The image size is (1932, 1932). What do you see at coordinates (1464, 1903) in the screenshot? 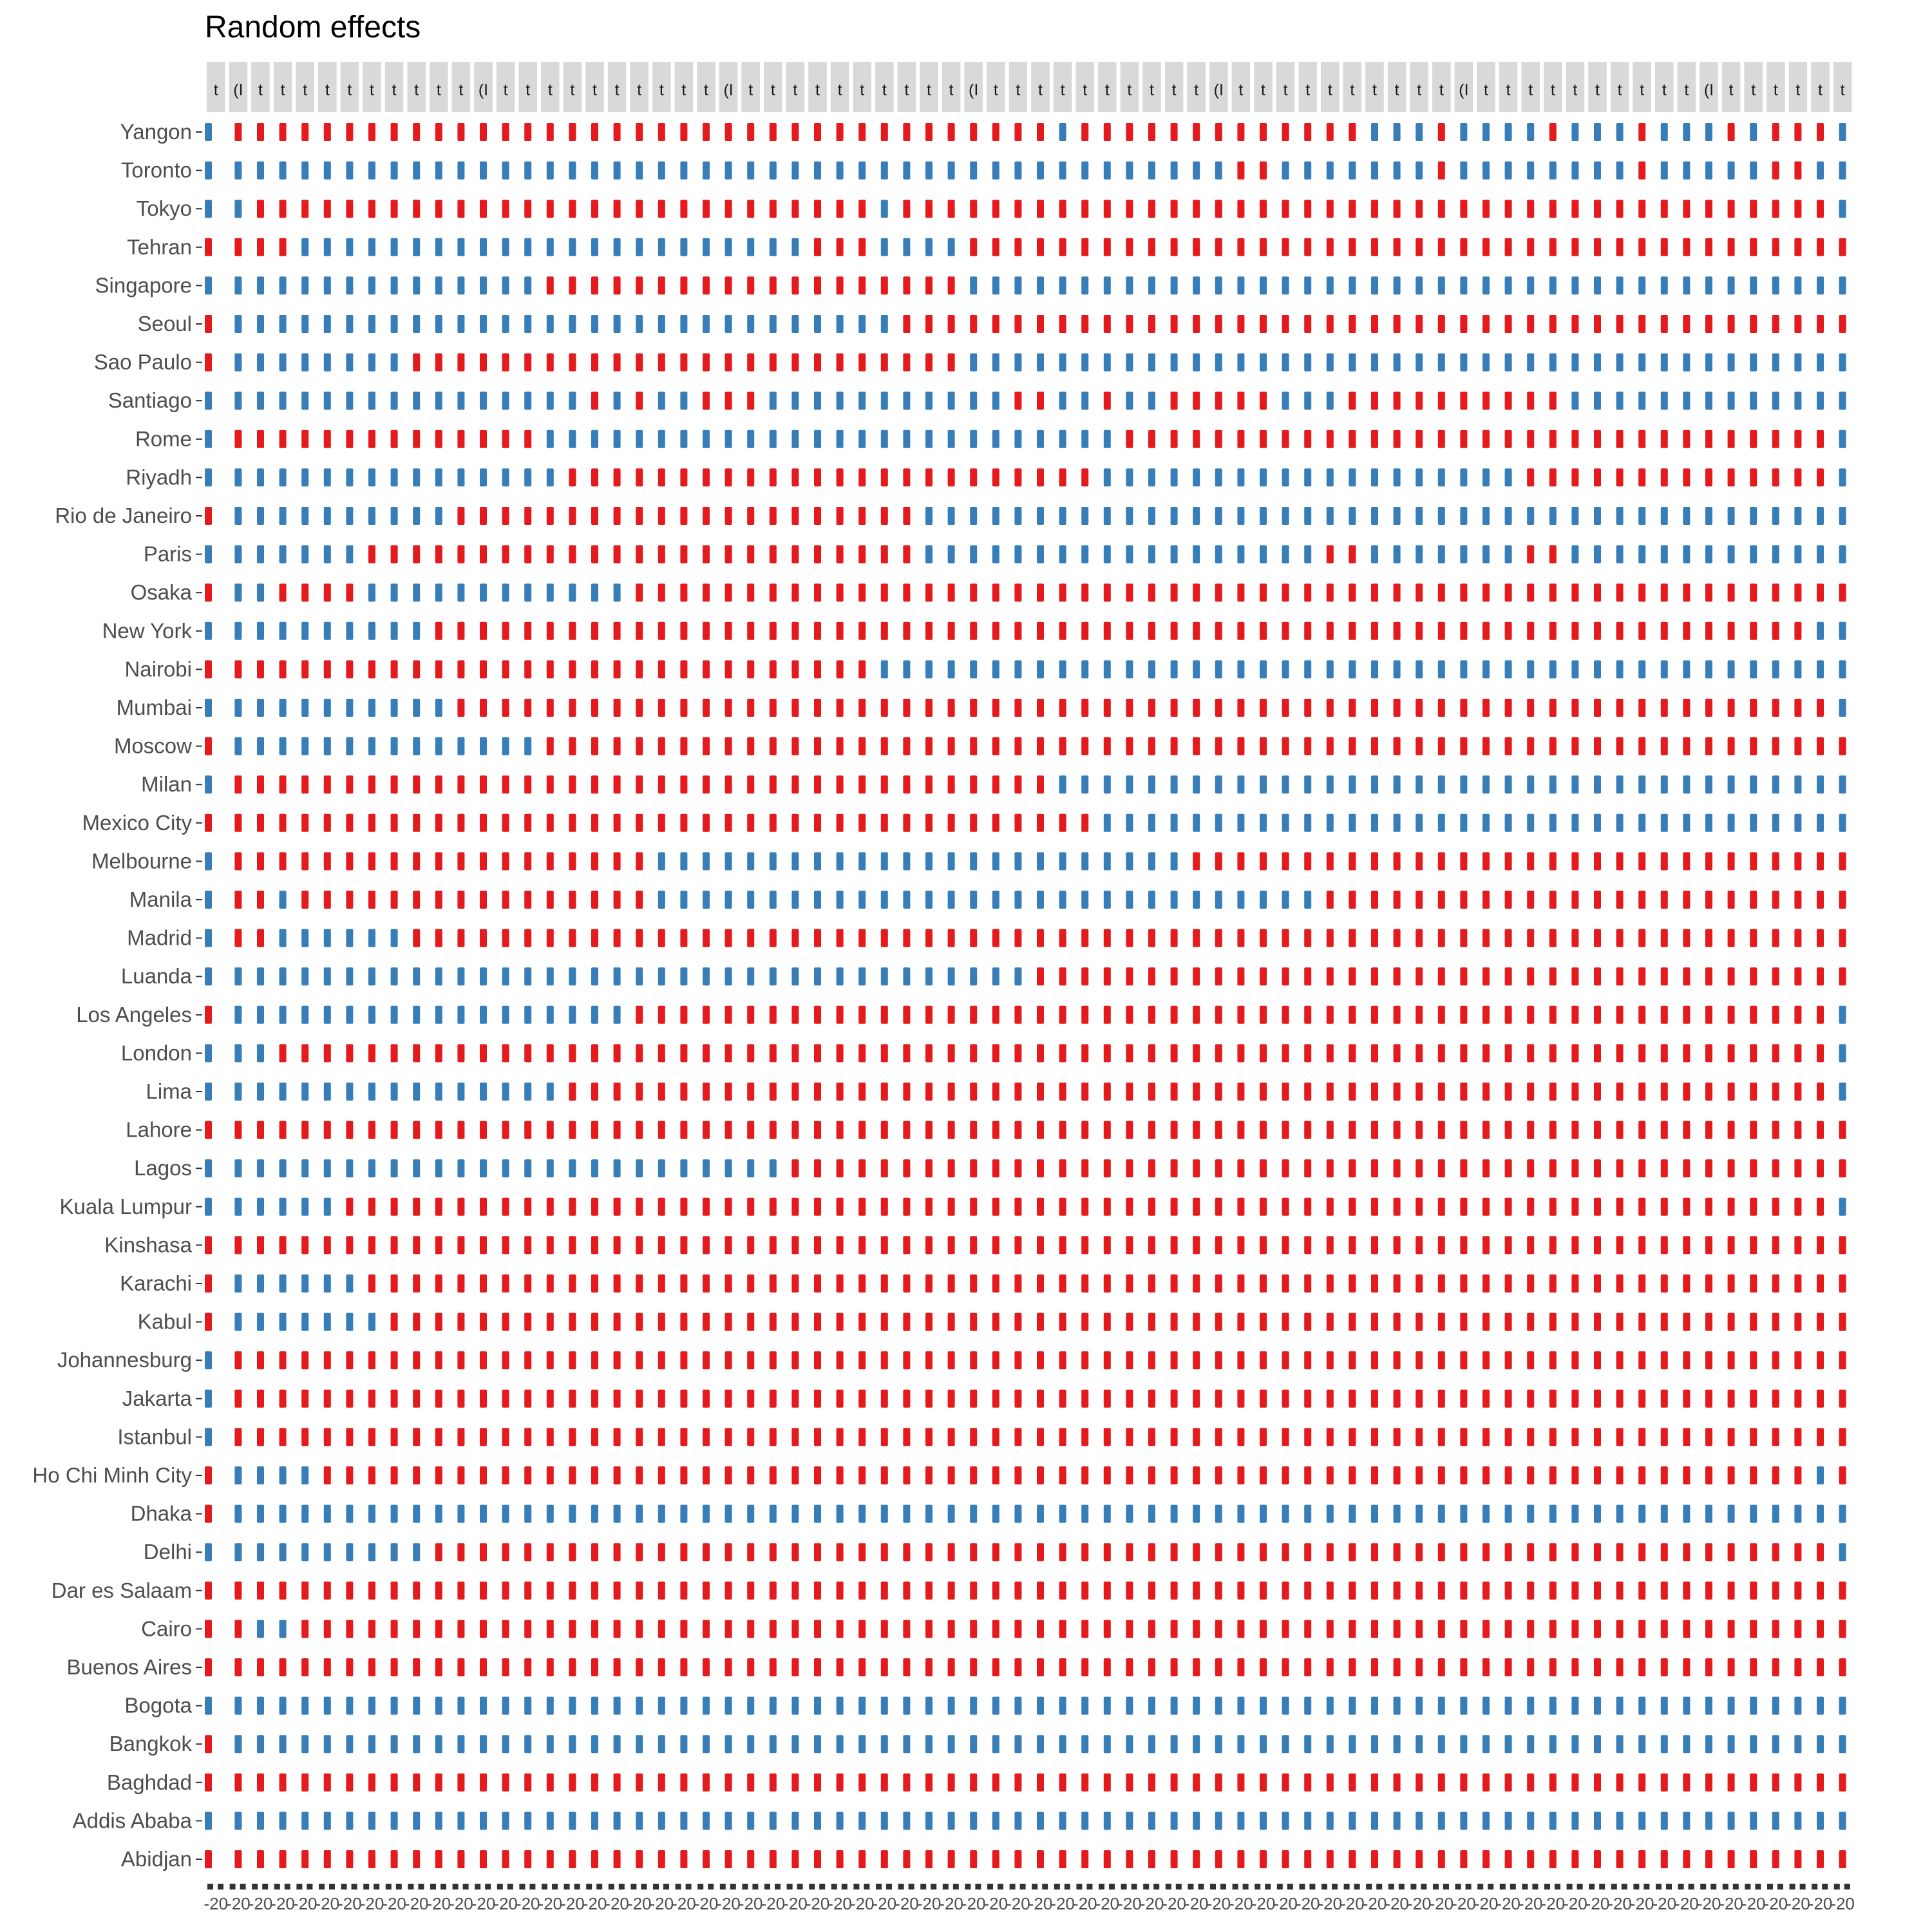
I see `x-axis-tick-label: -20` at bounding box center [1464, 1903].